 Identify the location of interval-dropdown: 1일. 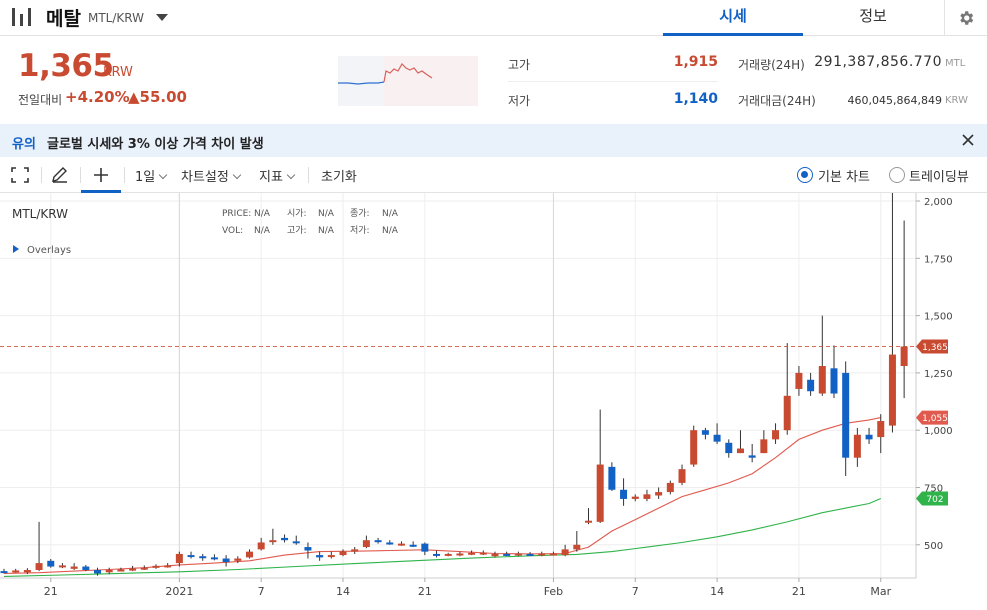
(151, 175).